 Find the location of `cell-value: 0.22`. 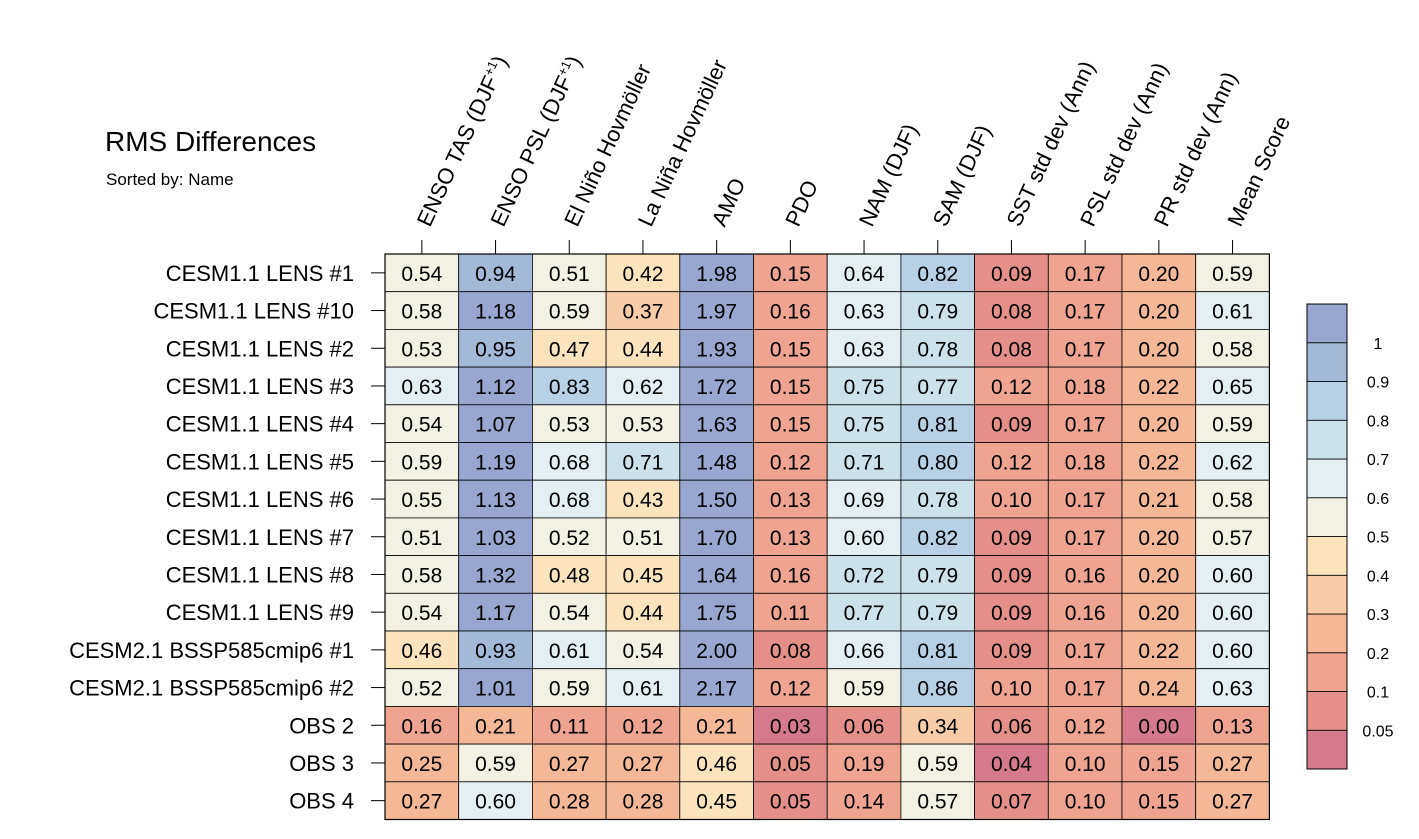

cell-value: 0.22 is located at coordinates (1158, 387).